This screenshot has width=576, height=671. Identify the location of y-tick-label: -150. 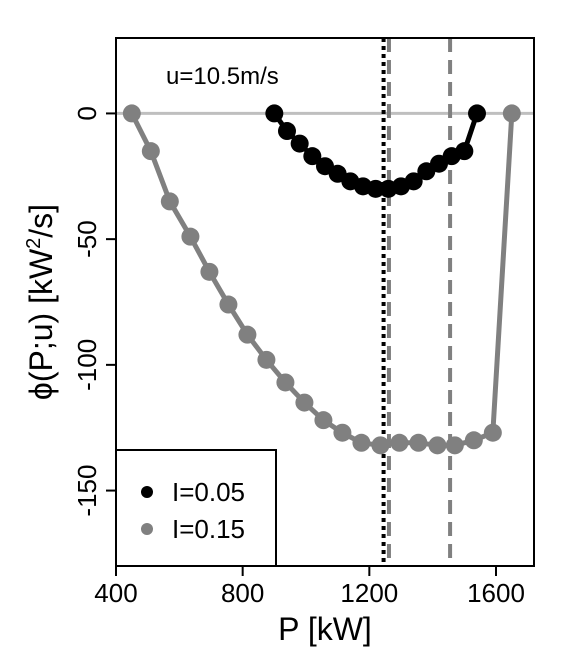
(87, 491).